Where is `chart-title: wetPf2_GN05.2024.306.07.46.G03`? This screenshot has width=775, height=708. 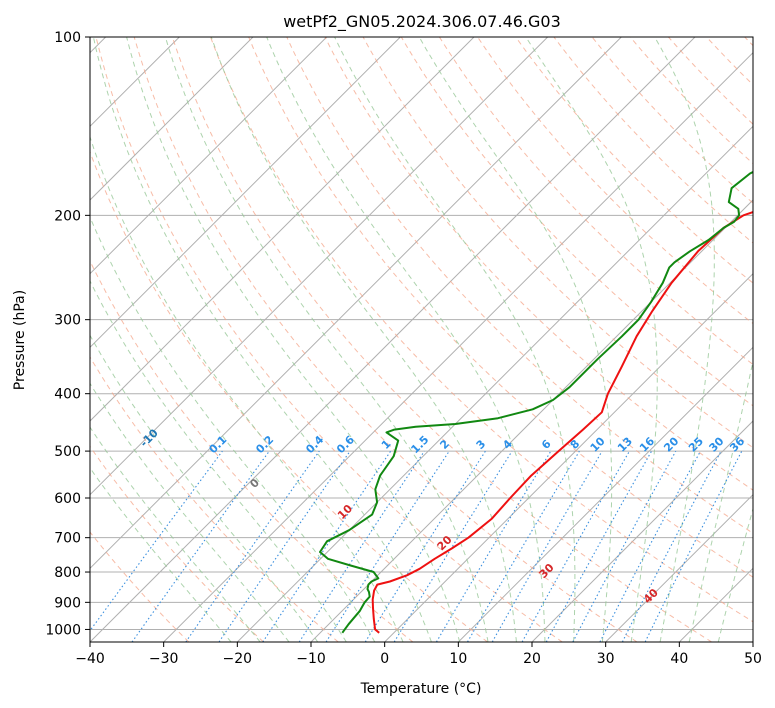 chart-title: wetPf2_GN05.2024.306.07.46.G03 is located at coordinates (422, 22).